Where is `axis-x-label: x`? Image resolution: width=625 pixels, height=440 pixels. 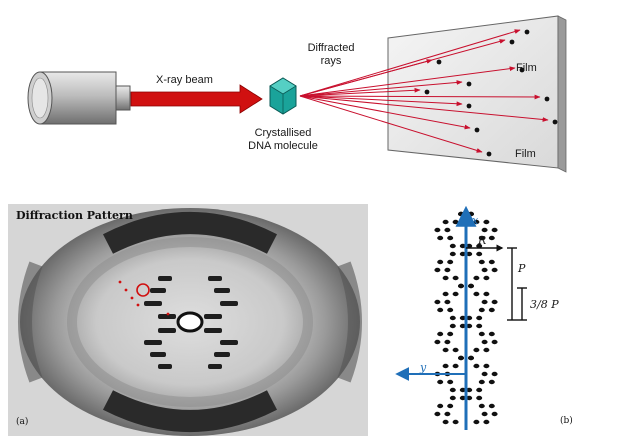 axis-x-label: x is located at coordinates (475, 220).